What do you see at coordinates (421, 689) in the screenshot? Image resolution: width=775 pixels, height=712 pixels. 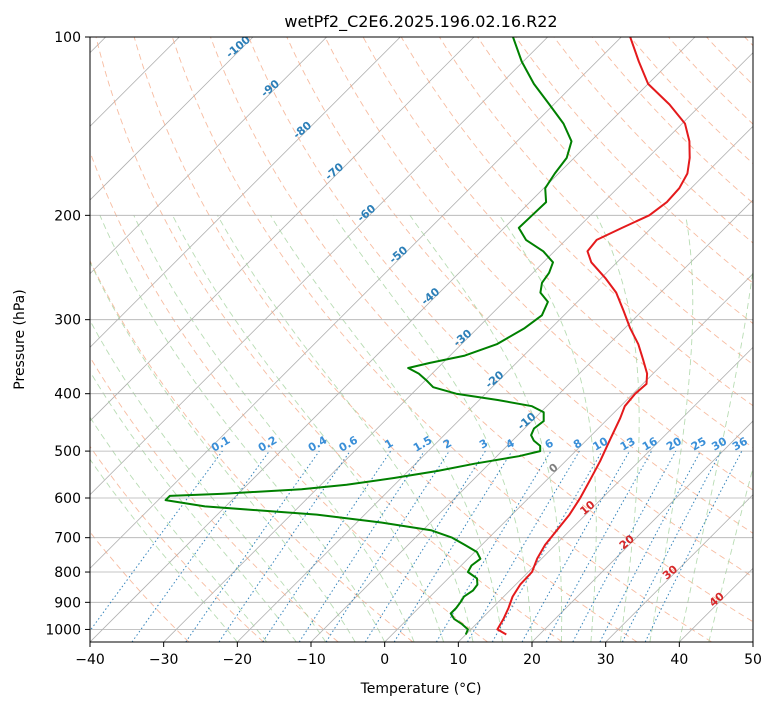 I see `x-axis-label: Temperature (°C)` at bounding box center [421, 689].